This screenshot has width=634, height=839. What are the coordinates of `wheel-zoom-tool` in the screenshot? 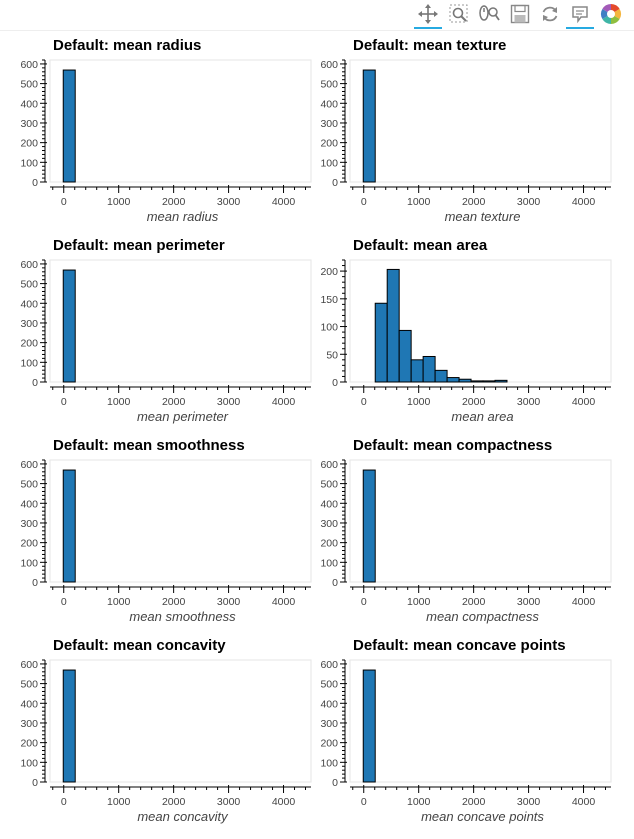 It's located at (490, 14).